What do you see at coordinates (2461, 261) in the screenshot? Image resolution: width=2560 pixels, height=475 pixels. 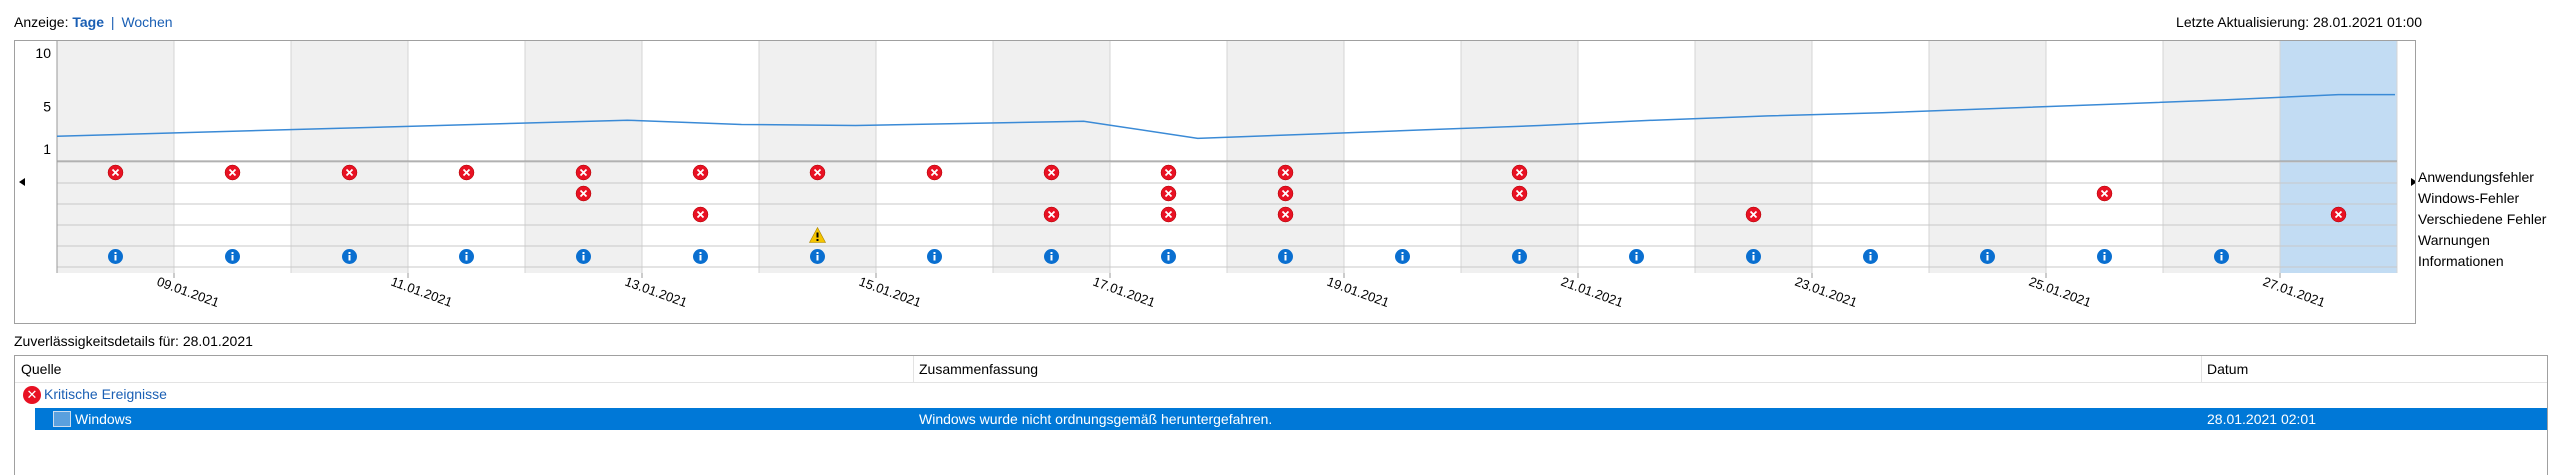 I see `row-label-information: Informationen` at bounding box center [2461, 261].